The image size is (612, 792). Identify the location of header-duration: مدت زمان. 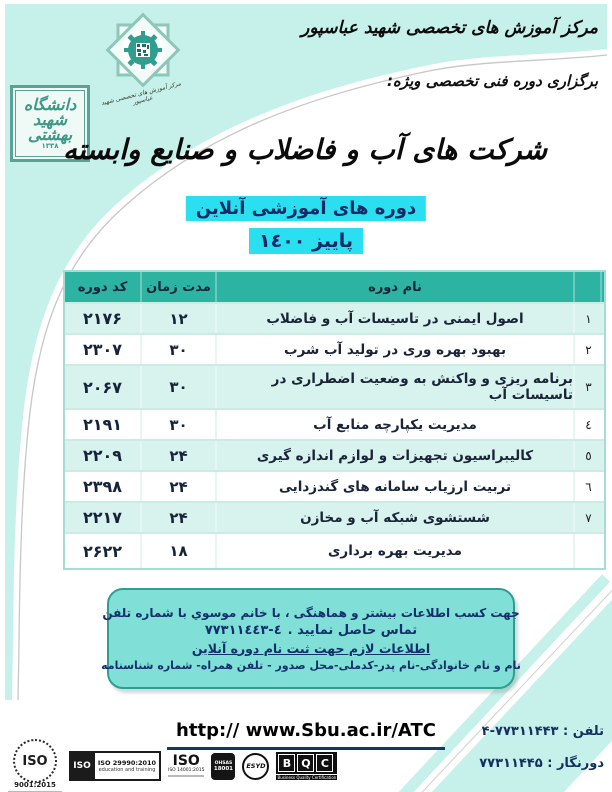
(179, 287).